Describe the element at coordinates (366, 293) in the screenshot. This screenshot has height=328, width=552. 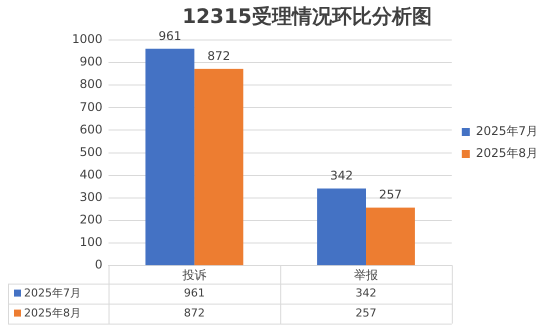
I see `text: 342` at that location.